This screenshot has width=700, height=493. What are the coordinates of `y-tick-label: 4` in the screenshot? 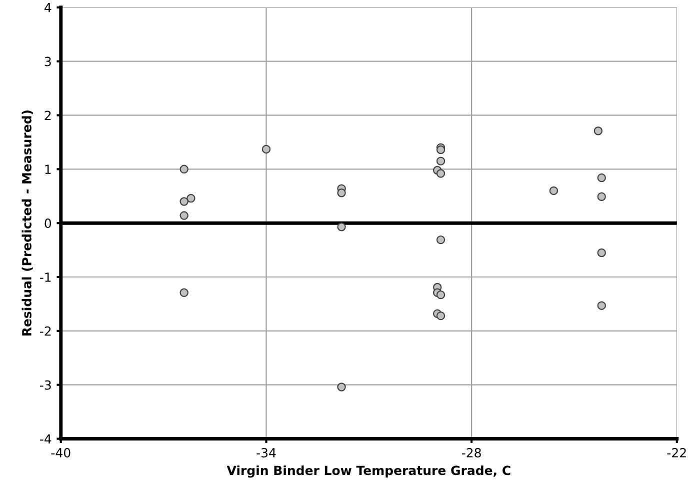 It's located at (48, 7).